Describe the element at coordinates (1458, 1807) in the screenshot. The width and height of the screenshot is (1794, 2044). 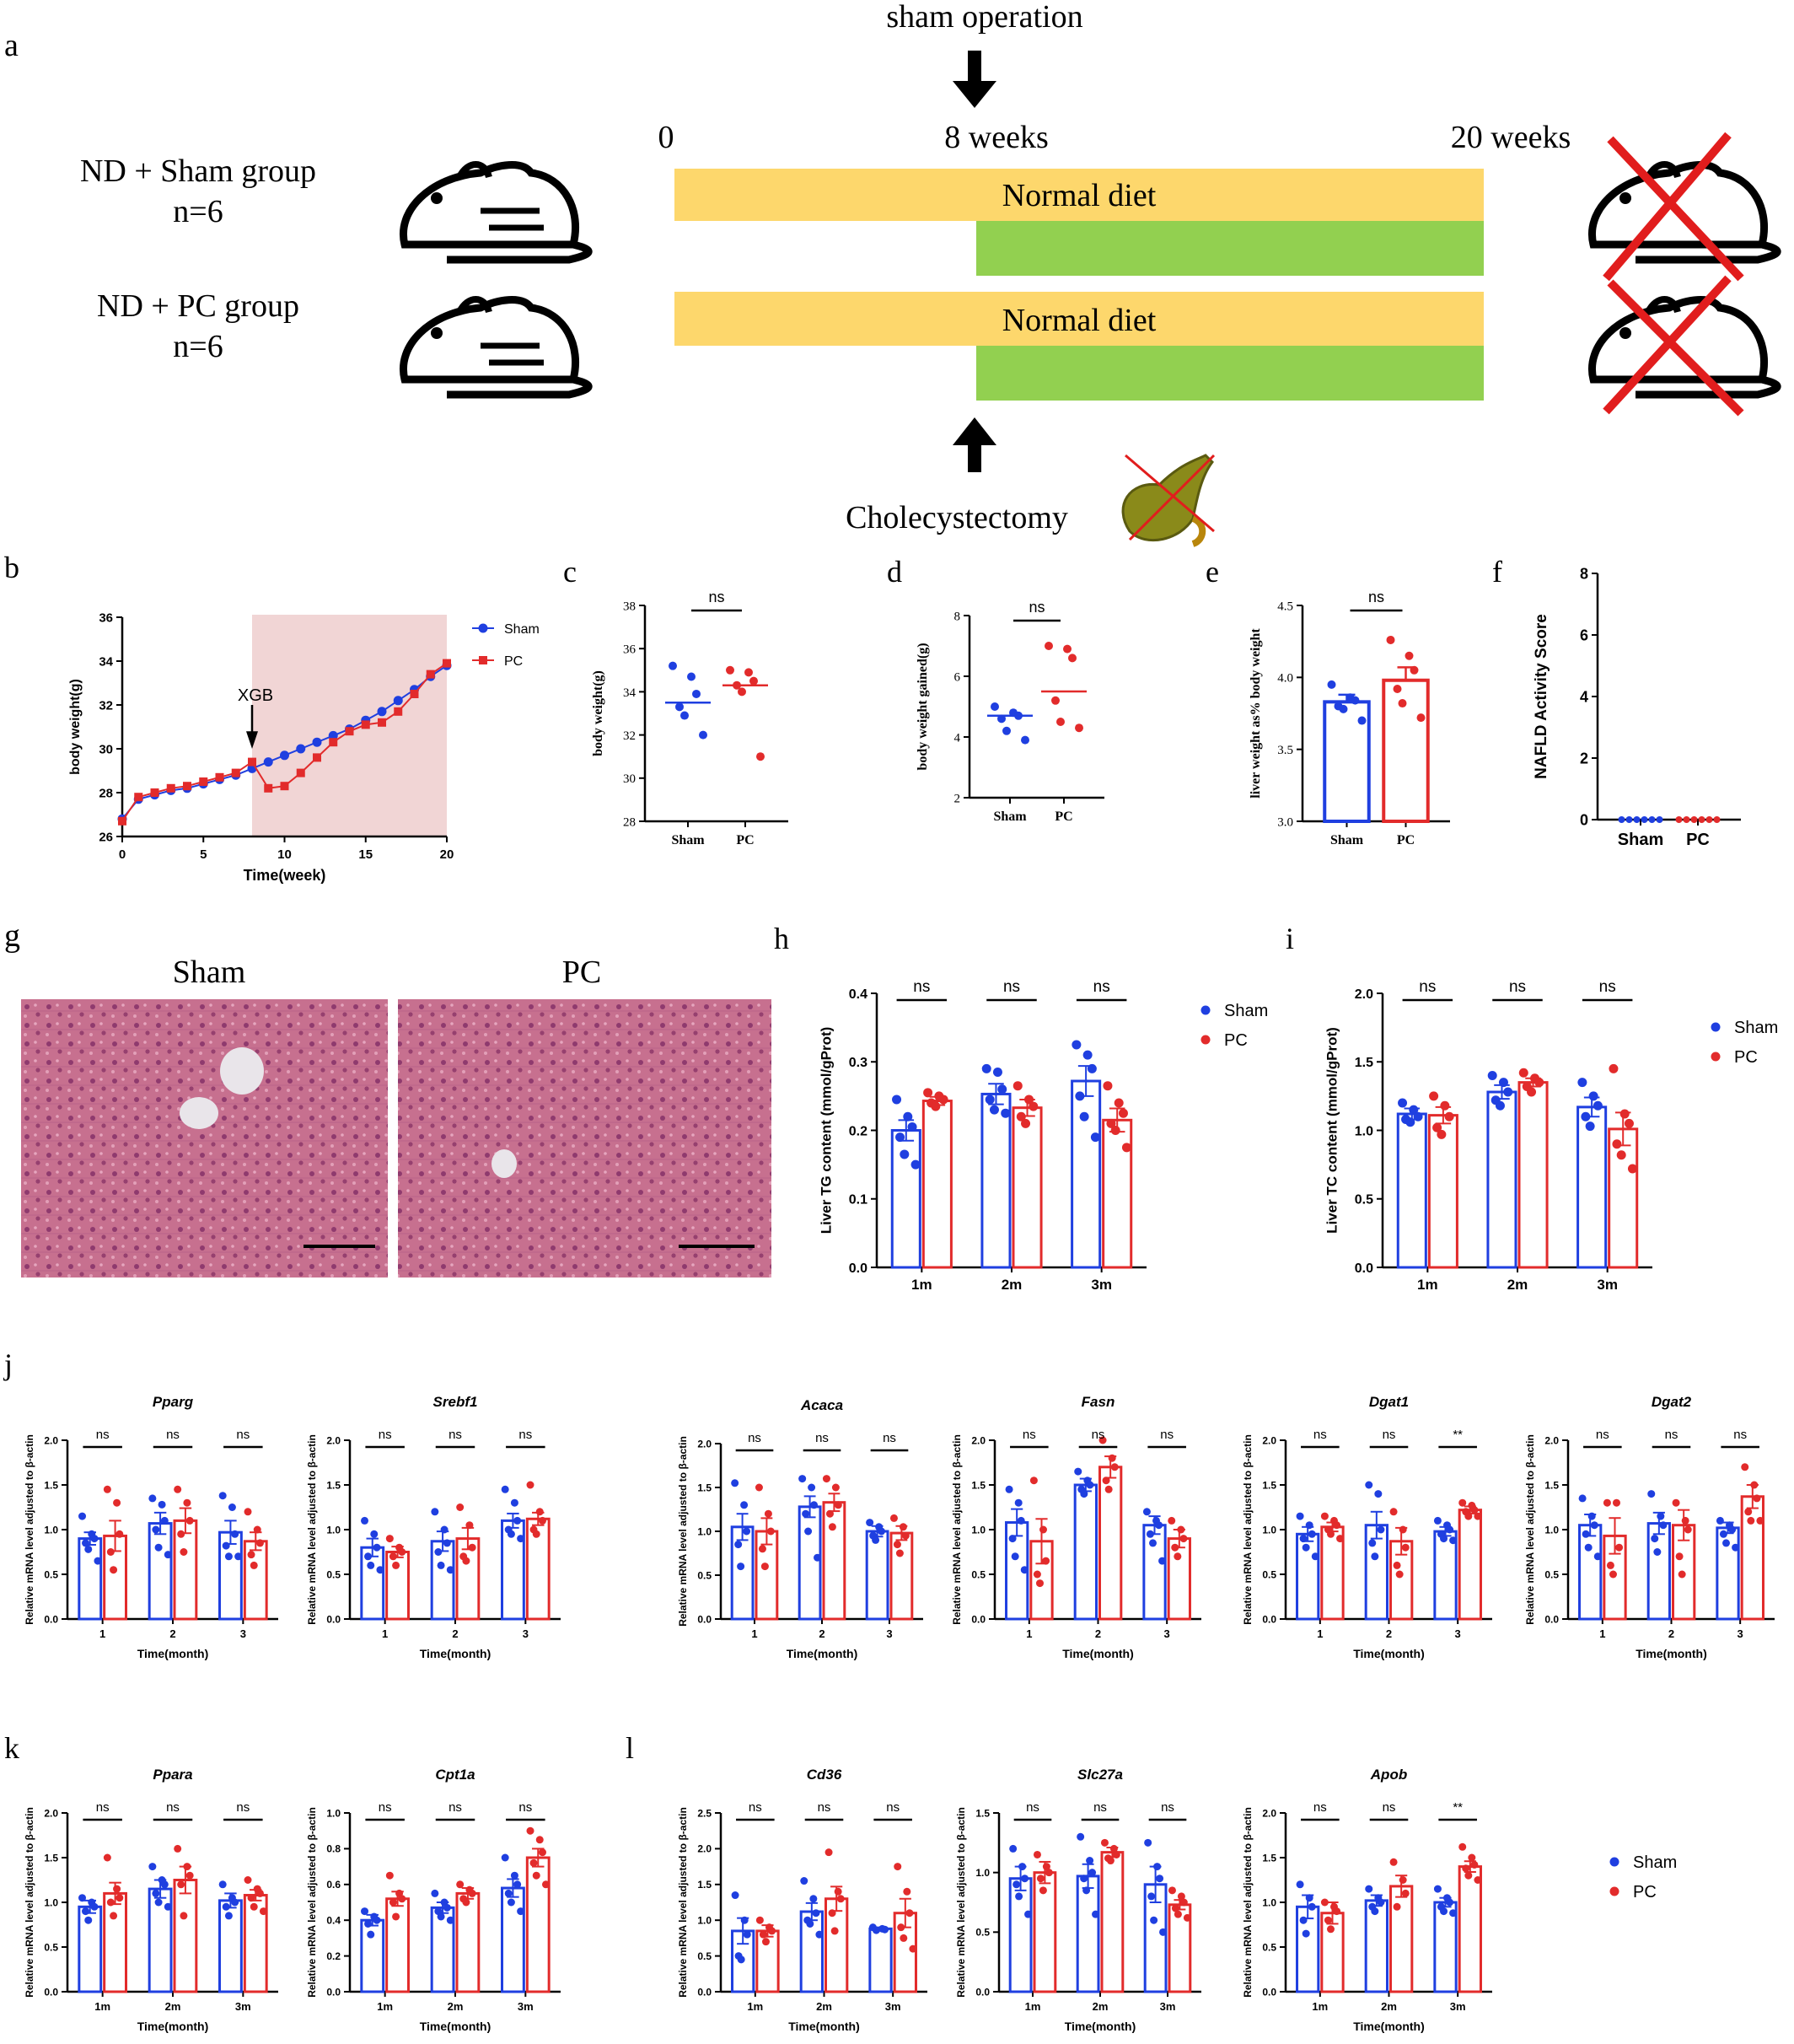
I see `significance-label: **` at that location.